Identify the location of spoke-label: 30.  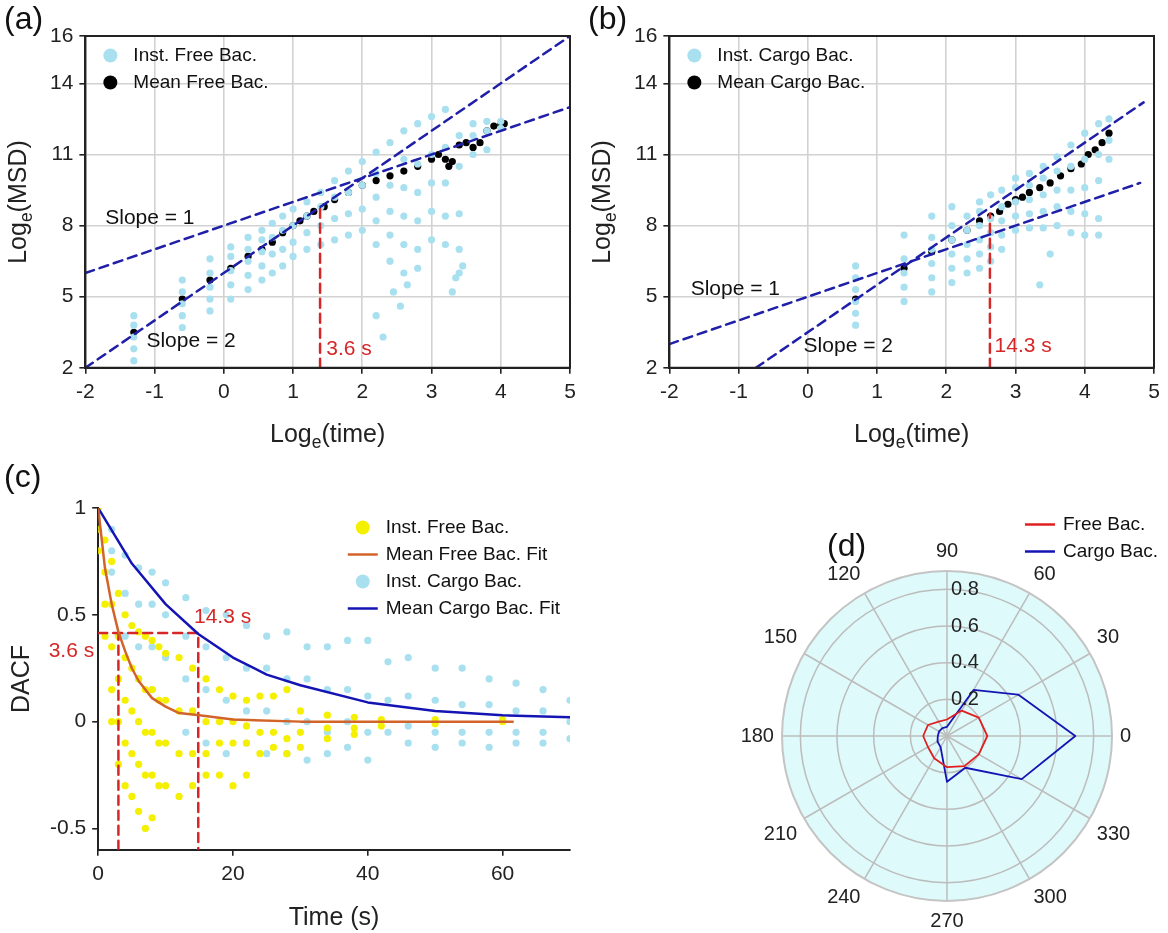
(1108, 636).